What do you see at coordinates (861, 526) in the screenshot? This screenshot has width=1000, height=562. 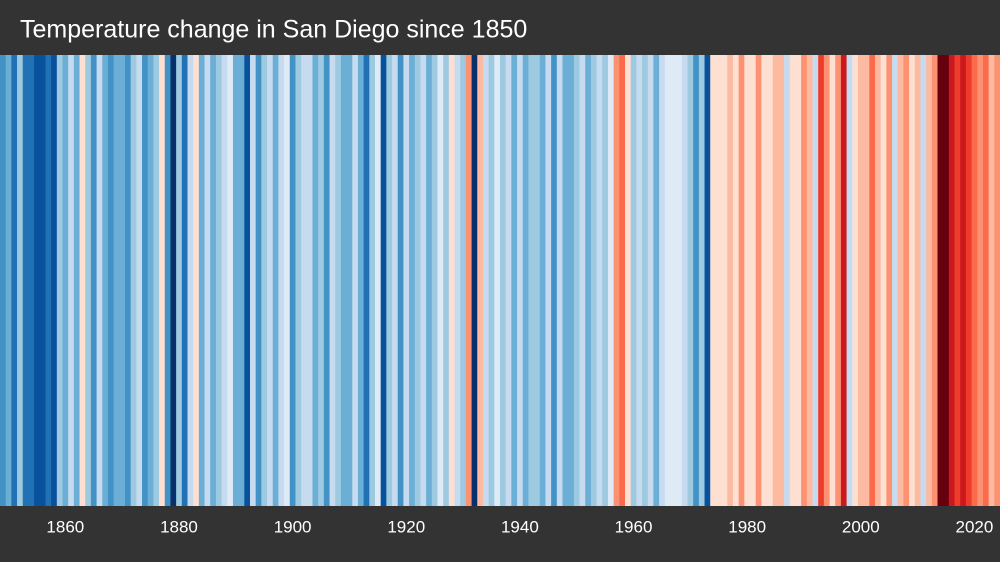 I see `x-tick-label: 2000` at bounding box center [861, 526].